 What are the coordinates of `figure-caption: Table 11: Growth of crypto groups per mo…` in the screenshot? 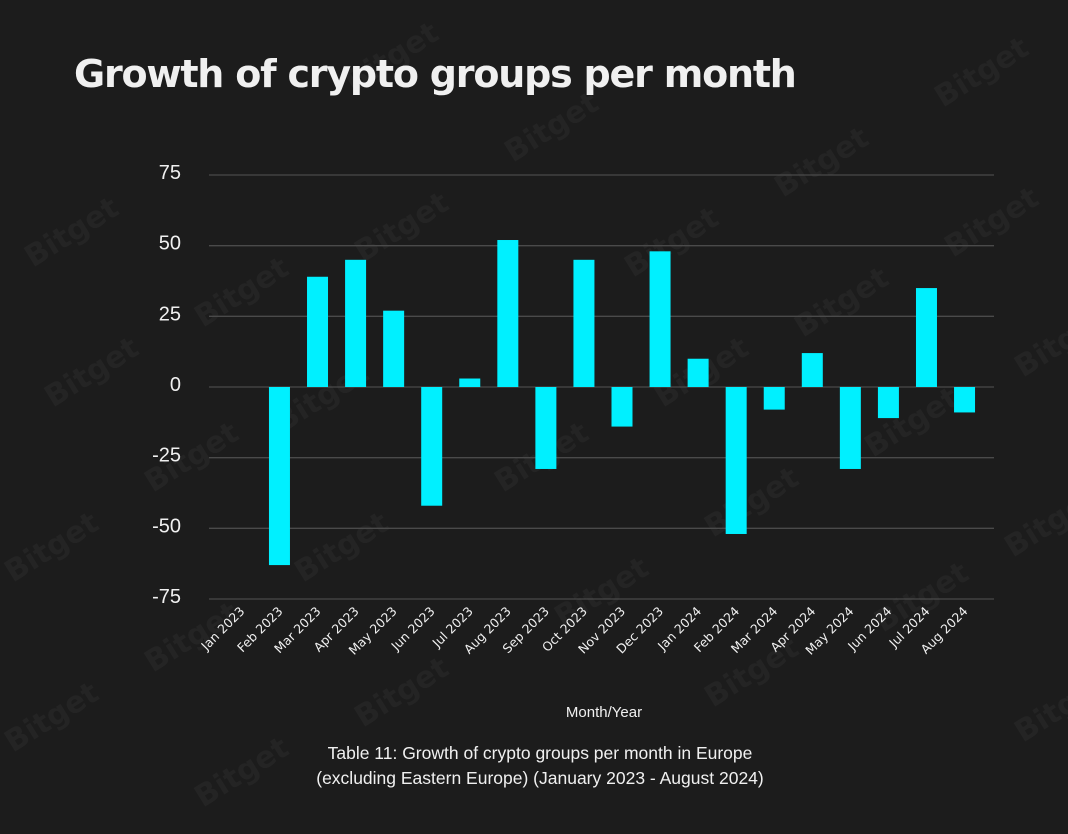 It's located at (534, 766).